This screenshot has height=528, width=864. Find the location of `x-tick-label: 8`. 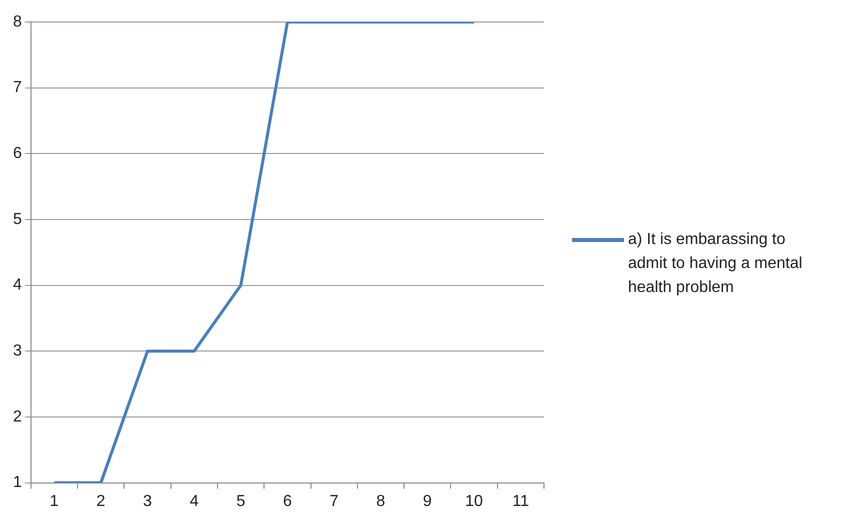

x-tick-label: 8 is located at coordinates (381, 501).